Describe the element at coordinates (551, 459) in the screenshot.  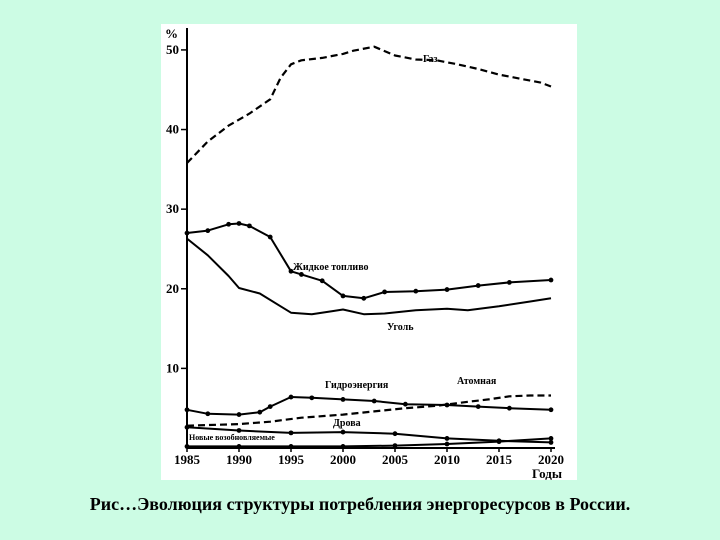
I see `x-tick-label: 2020` at that location.